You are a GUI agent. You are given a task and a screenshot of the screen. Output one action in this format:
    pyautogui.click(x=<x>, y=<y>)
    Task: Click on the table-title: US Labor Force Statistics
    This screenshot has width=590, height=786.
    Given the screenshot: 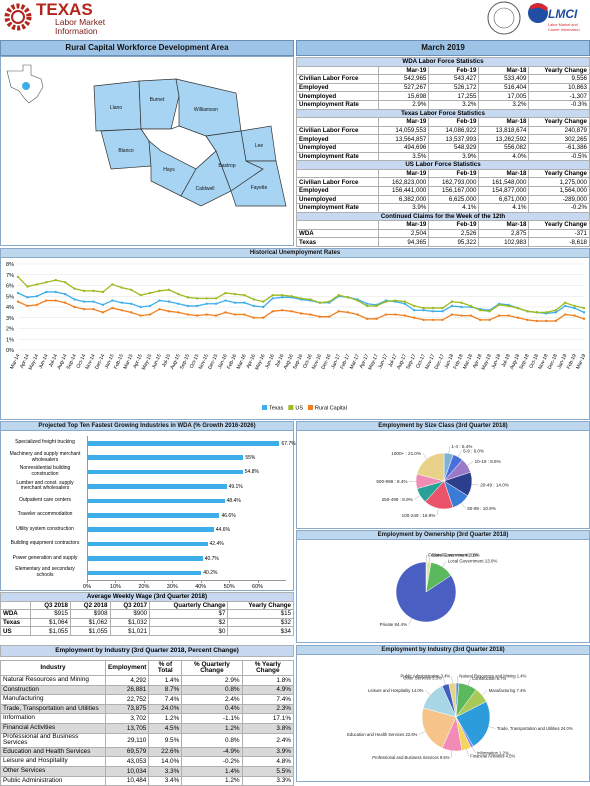 What is the action you would take?
    pyautogui.click(x=443, y=165)
    